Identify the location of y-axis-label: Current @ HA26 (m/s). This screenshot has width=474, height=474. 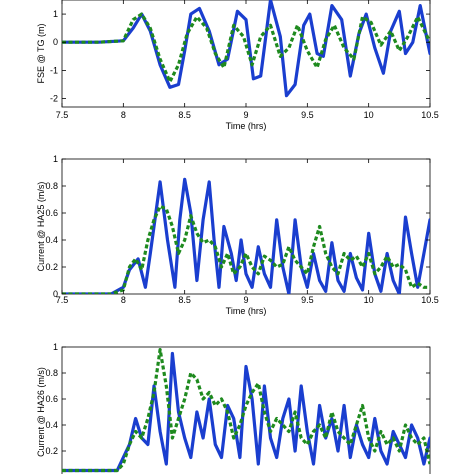
(41, 412).